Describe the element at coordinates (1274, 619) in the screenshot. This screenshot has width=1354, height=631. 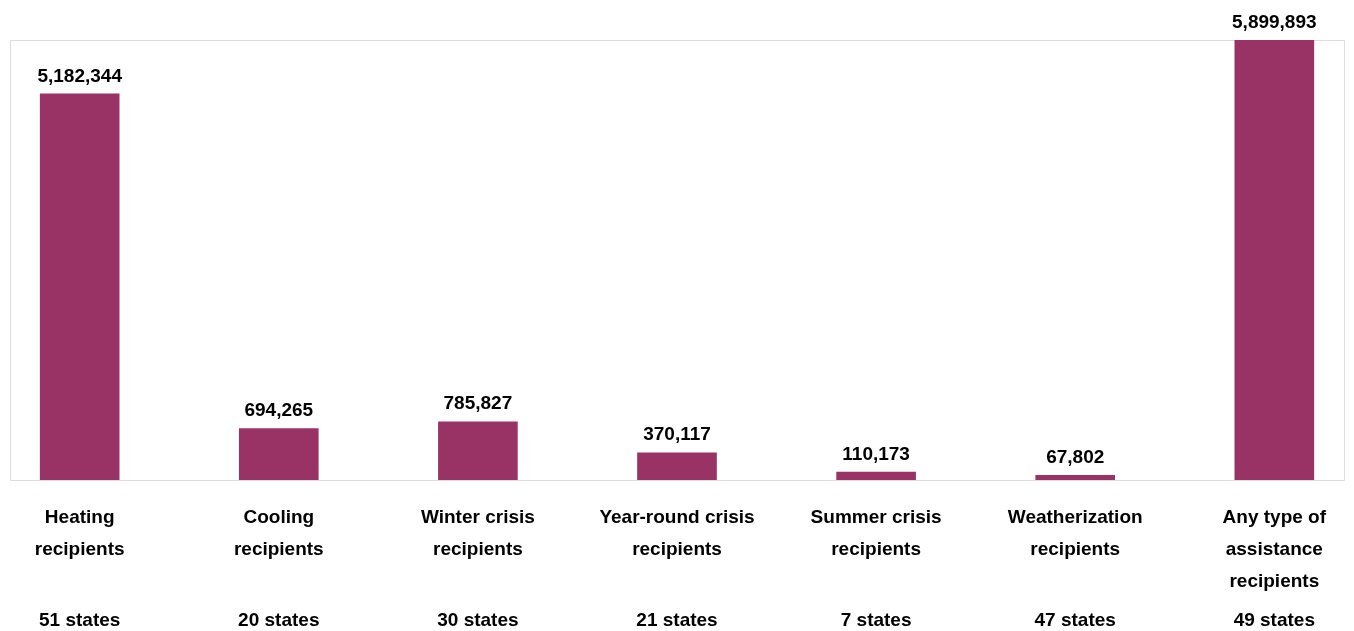
I see `text: 49 states` at that location.